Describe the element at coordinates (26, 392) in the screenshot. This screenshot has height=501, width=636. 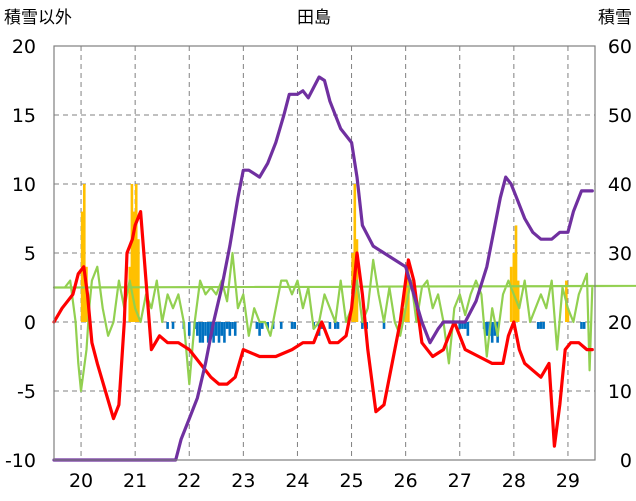
I see `left-tick-label: -5` at that location.